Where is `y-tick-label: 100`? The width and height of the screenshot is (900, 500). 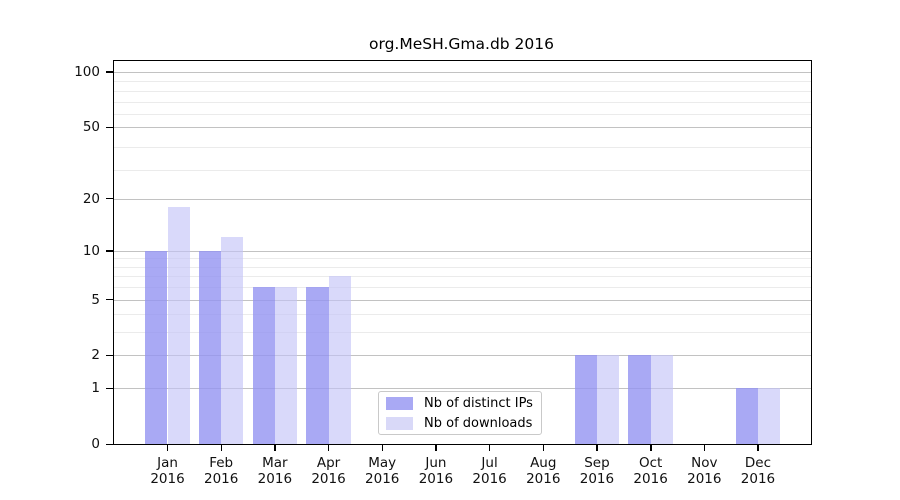 y-tick-label: 100 is located at coordinates (87, 71).